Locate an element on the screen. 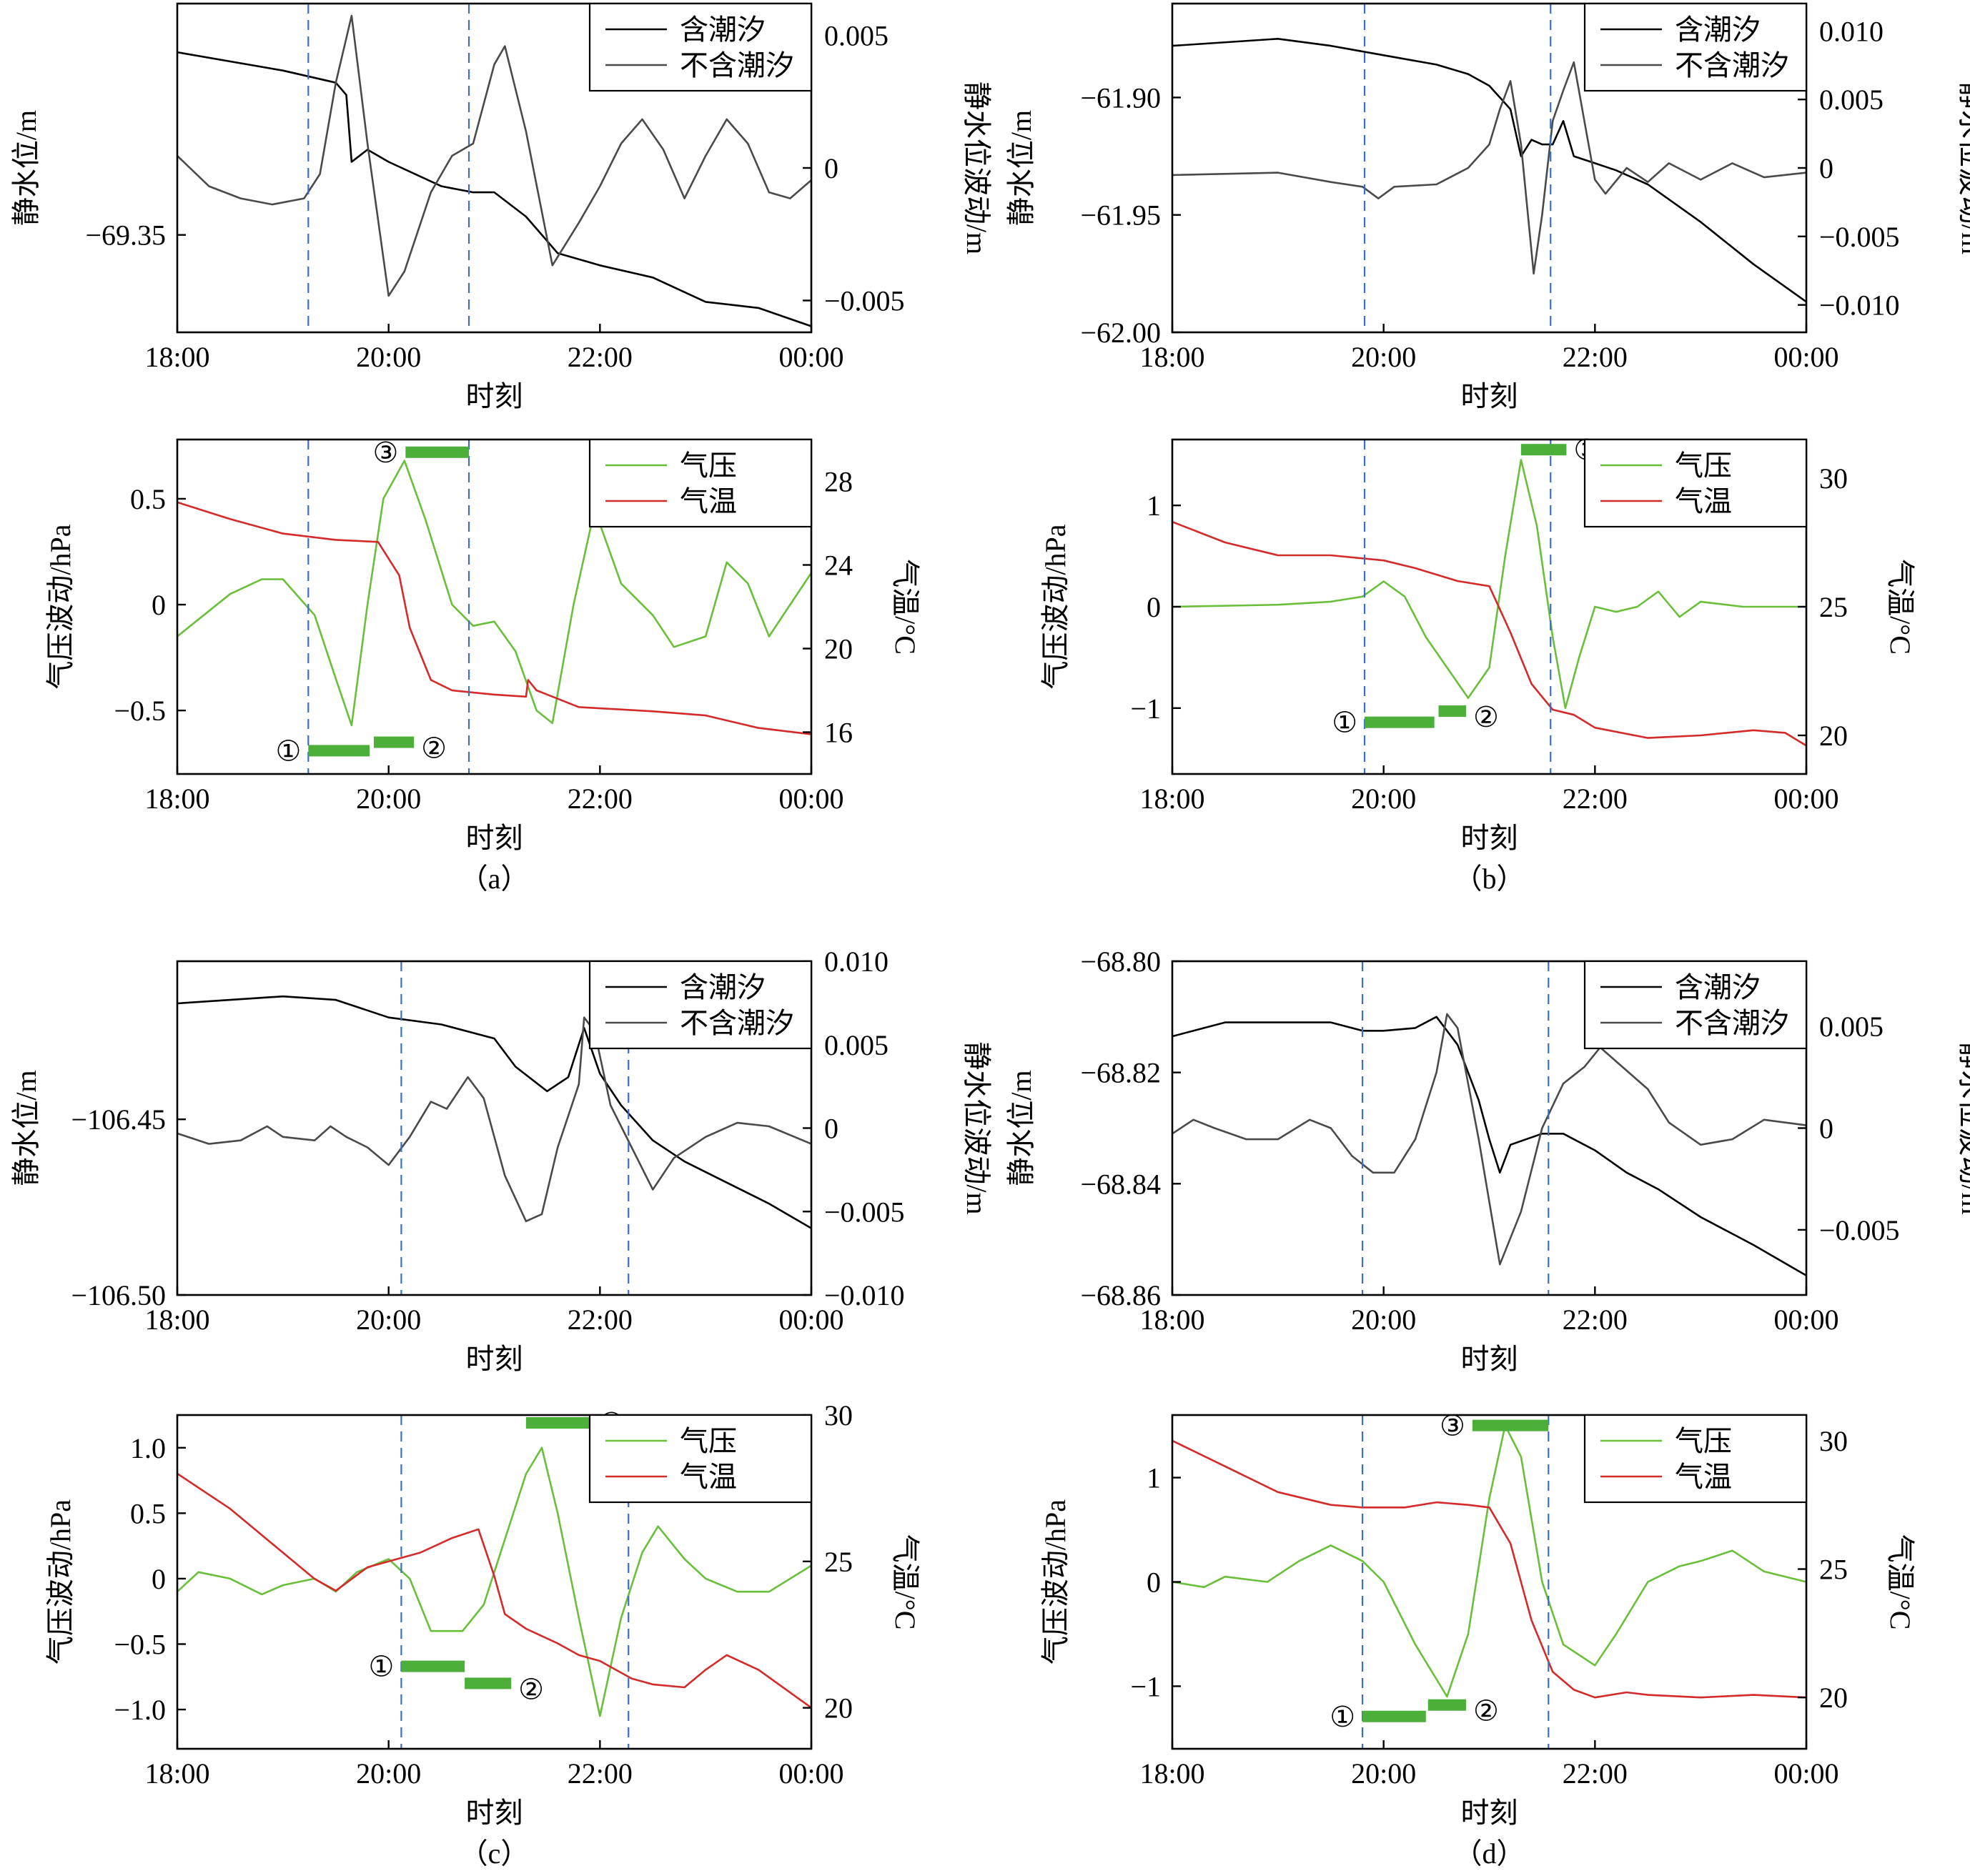  pressure-x-tick-label-3-1: 20:00 is located at coordinates (1383, 1773).